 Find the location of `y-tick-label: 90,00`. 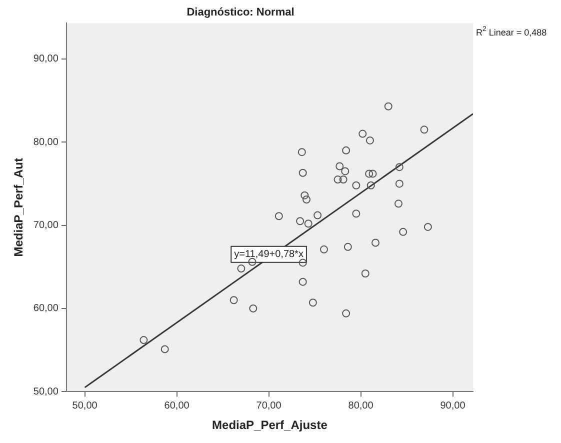

y-tick-label: 90,00 is located at coordinates (46, 59).